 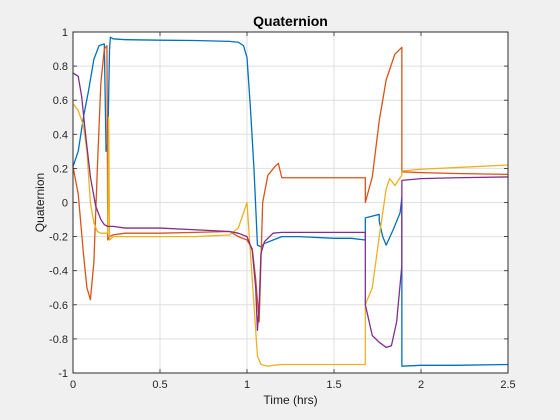 I want to click on y-tick-label: -0.6, so click(x=58, y=306).